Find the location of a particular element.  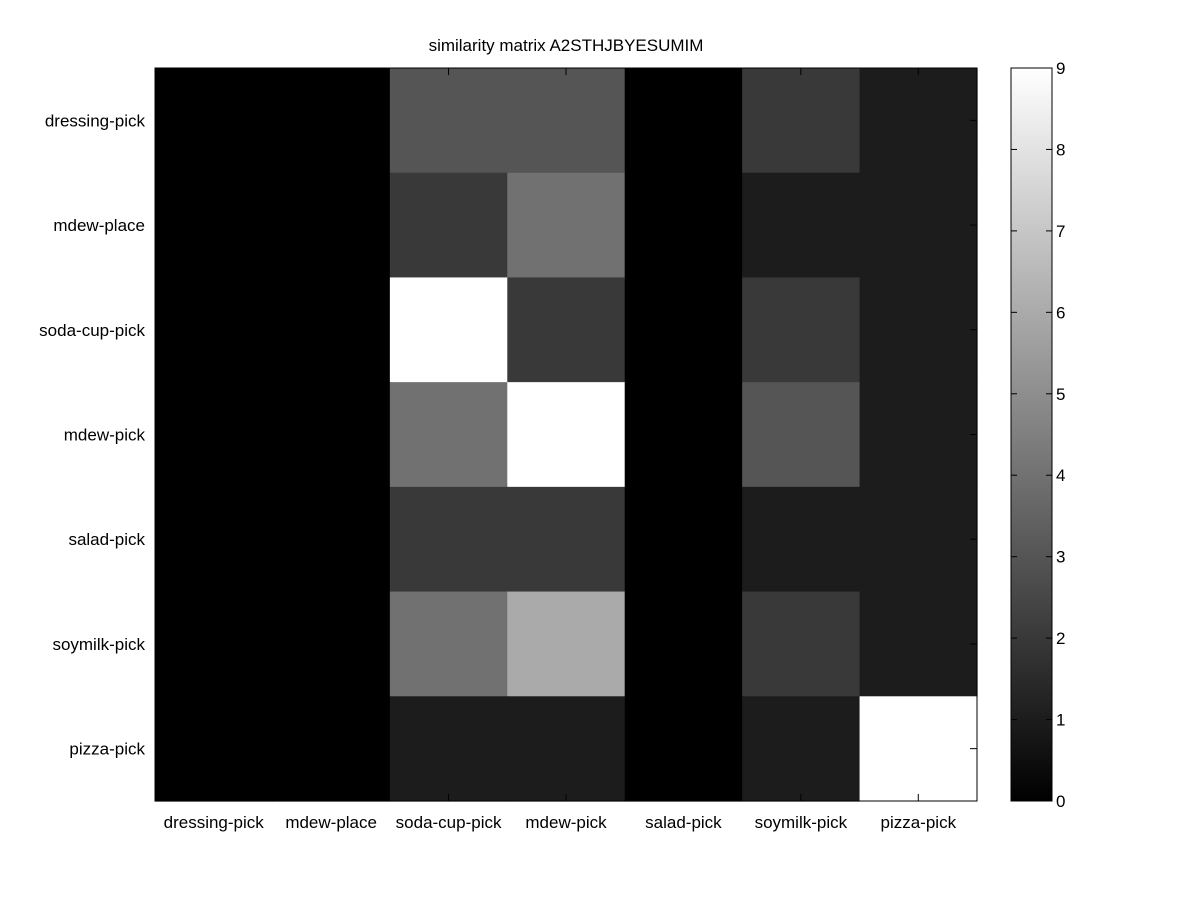

heatmap-cell-r4-c6 is located at coordinates (918, 539).